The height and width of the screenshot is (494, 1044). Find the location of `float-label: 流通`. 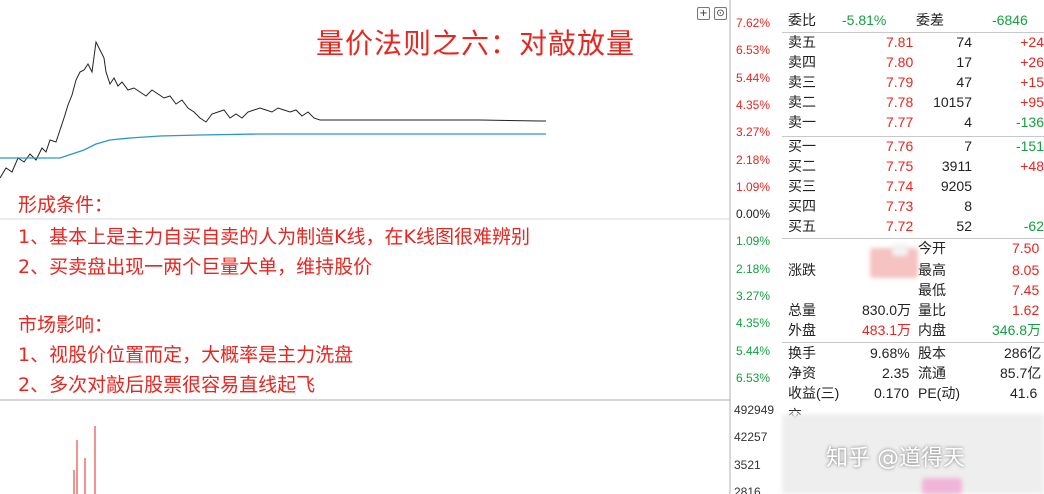

float-label: 流通 is located at coordinates (932, 373).